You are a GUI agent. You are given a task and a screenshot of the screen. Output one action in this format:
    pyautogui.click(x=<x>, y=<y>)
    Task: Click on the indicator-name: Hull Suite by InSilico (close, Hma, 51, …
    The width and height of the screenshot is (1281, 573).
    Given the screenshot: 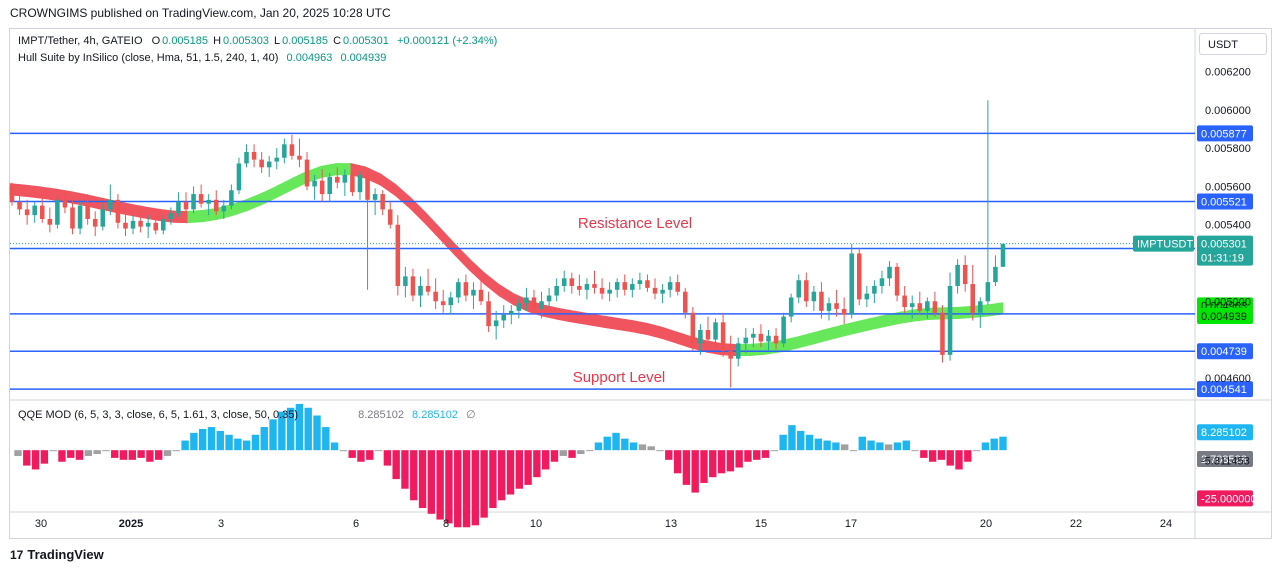 What is the action you would take?
    pyautogui.click(x=148, y=58)
    